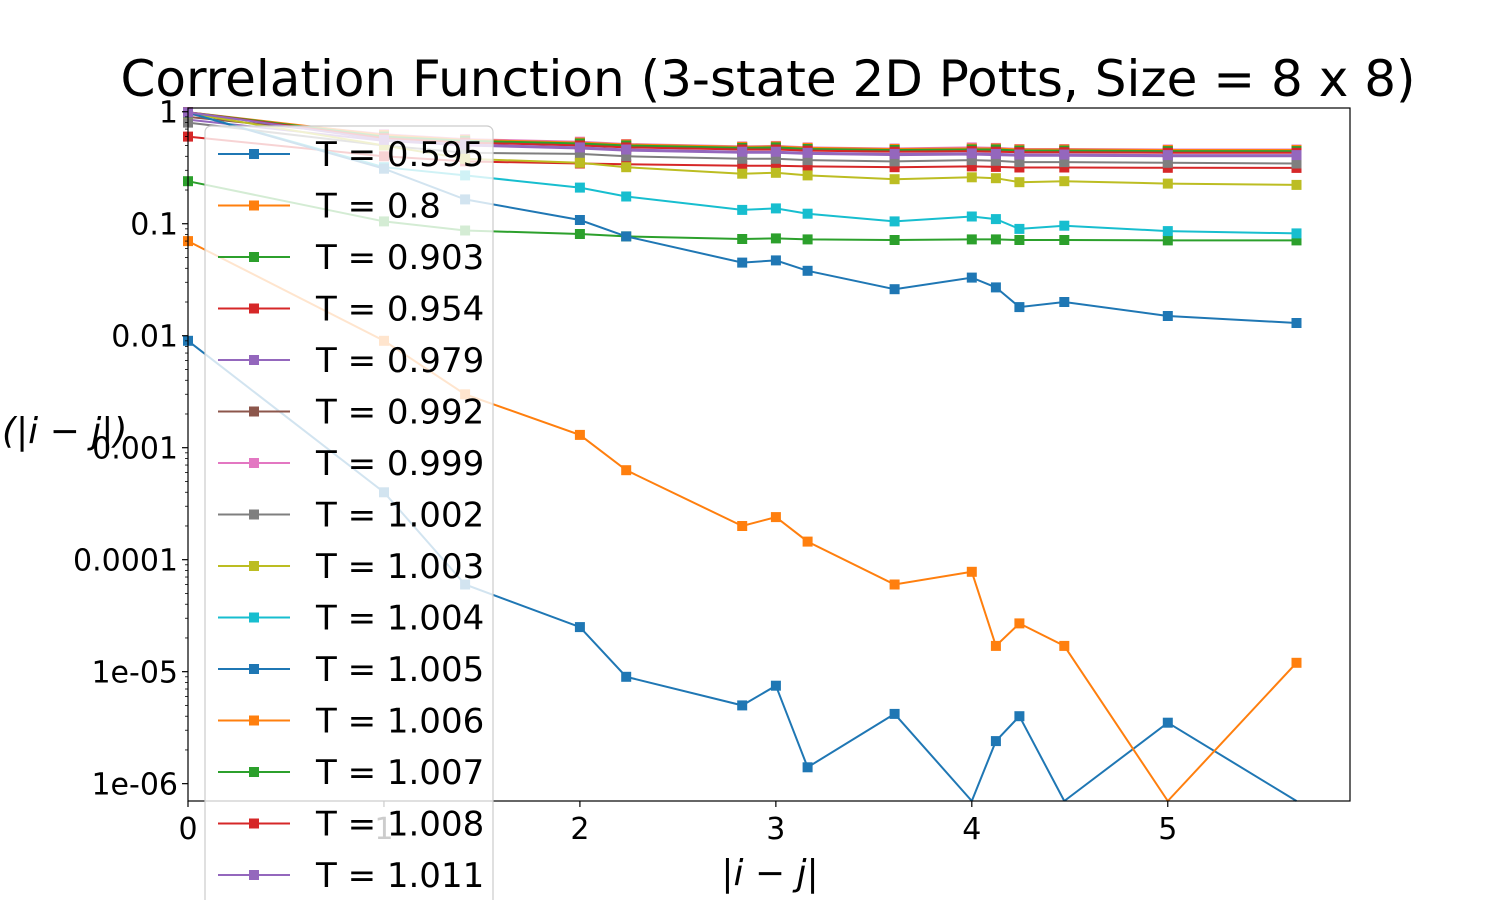 The height and width of the screenshot is (900, 1500). What do you see at coordinates (399, 413) in the screenshot?
I see `legend-label: T = 0.992` at bounding box center [399, 413].